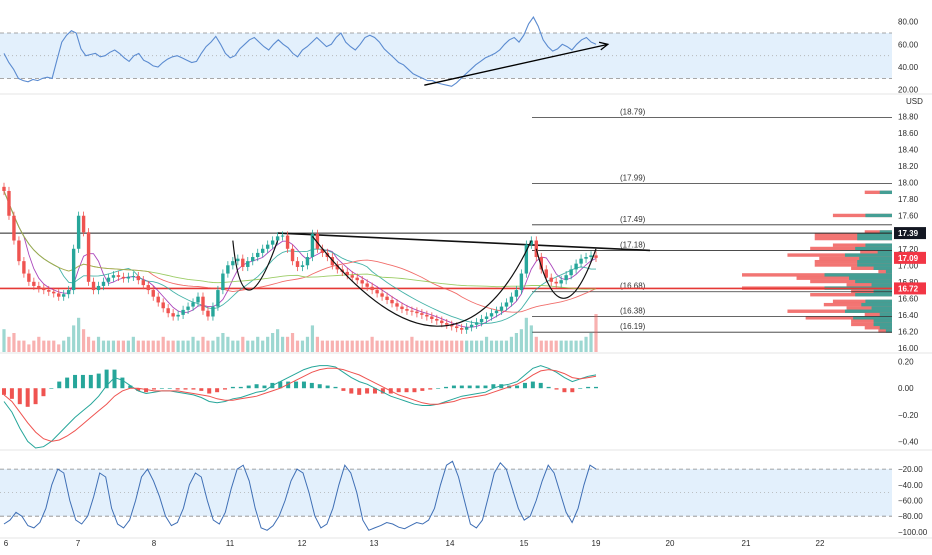  I want to click on level-label-4: (16.68), so click(633, 286).